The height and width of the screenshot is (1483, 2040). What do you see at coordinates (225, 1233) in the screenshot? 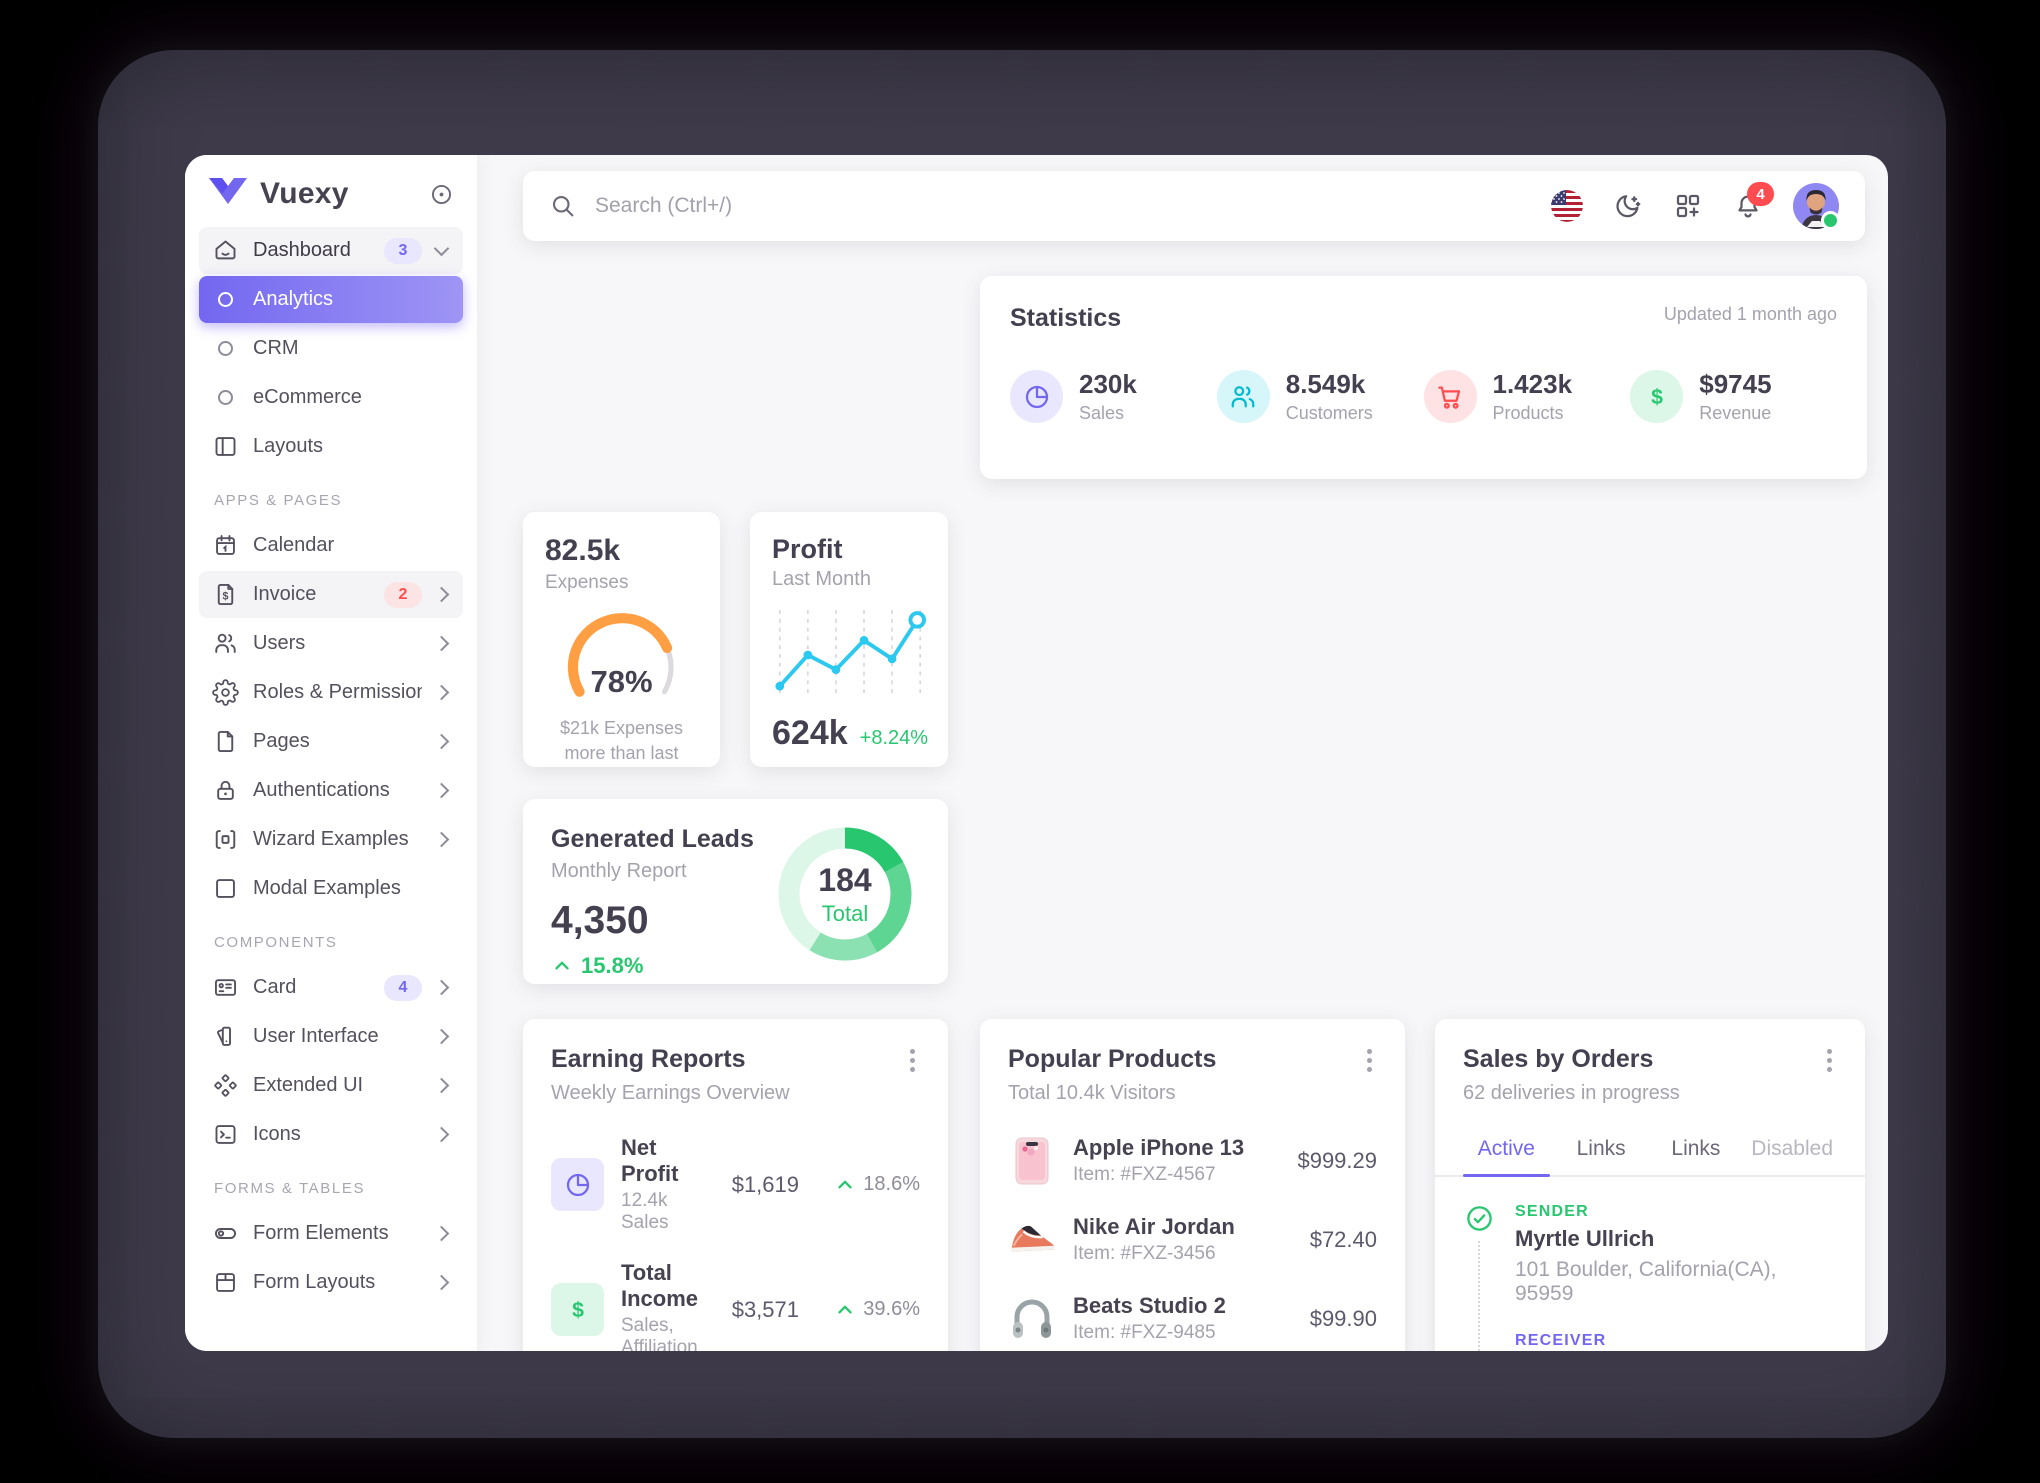
I see `toggle-icon` at bounding box center [225, 1233].